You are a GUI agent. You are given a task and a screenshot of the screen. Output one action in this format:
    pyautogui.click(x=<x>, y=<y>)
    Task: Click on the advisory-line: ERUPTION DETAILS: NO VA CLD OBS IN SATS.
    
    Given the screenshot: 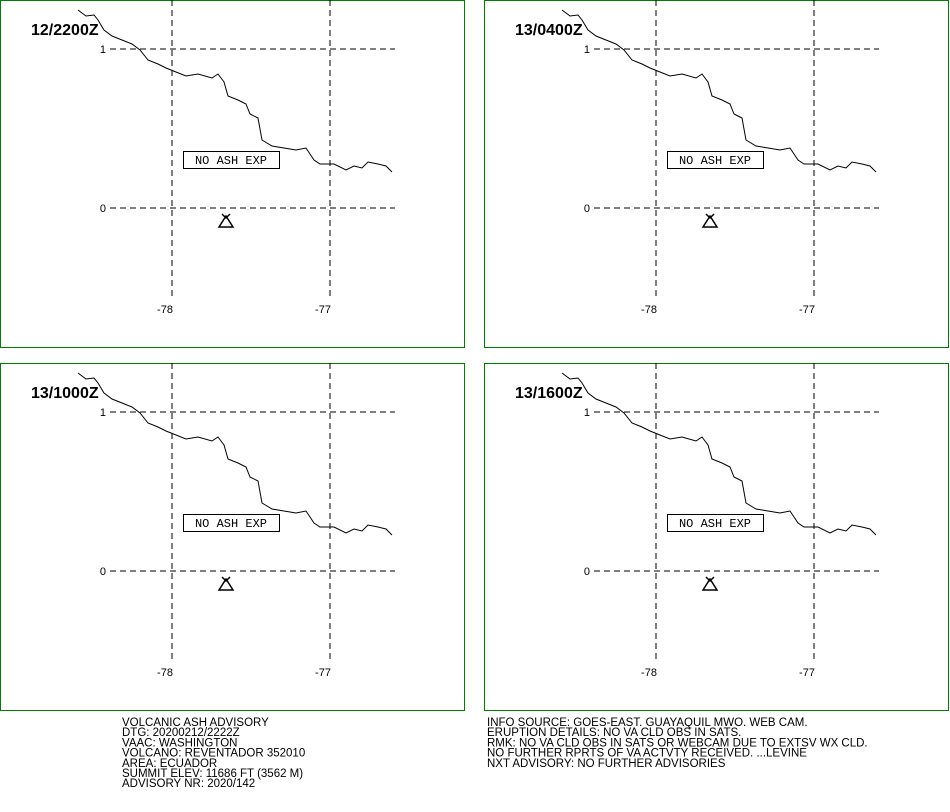 What is the action you would take?
    pyautogui.click(x=614, y=733)
    